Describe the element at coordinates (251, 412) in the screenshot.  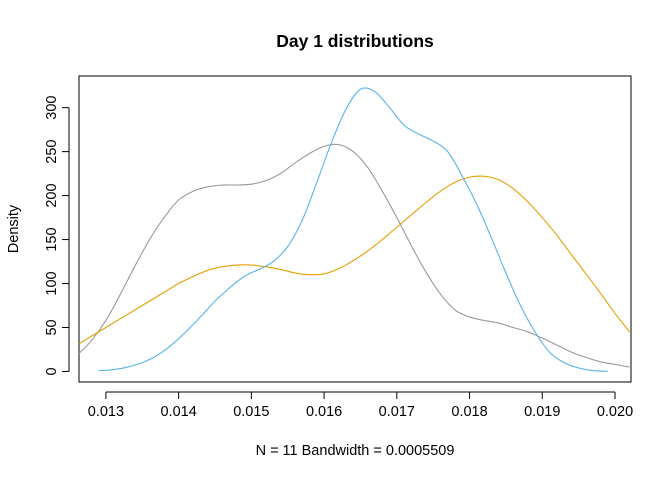
I see `x-tick-label: 0.015` at that location.